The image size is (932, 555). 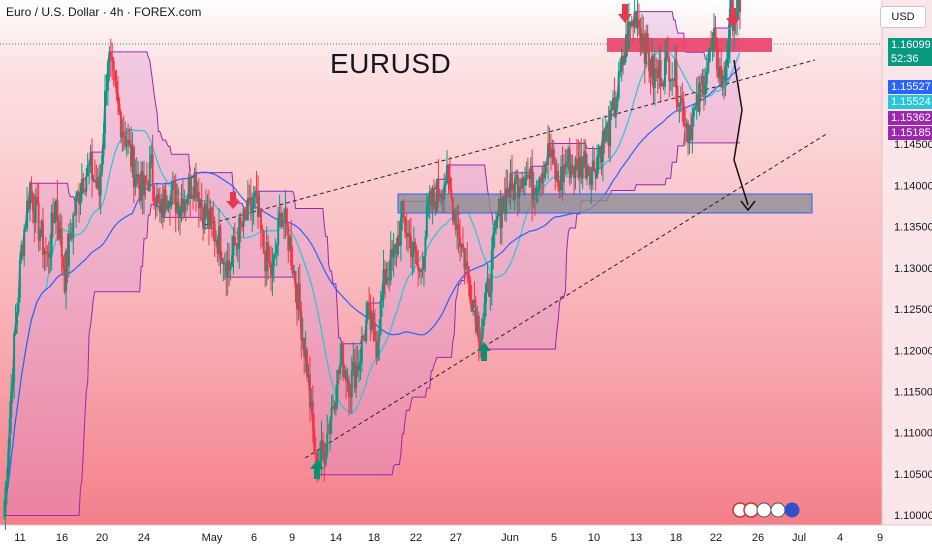 What do you see at coordinates (792, 510) in the screenshot?
I see `flag-eu-icon` at bounding box center [792, 510].